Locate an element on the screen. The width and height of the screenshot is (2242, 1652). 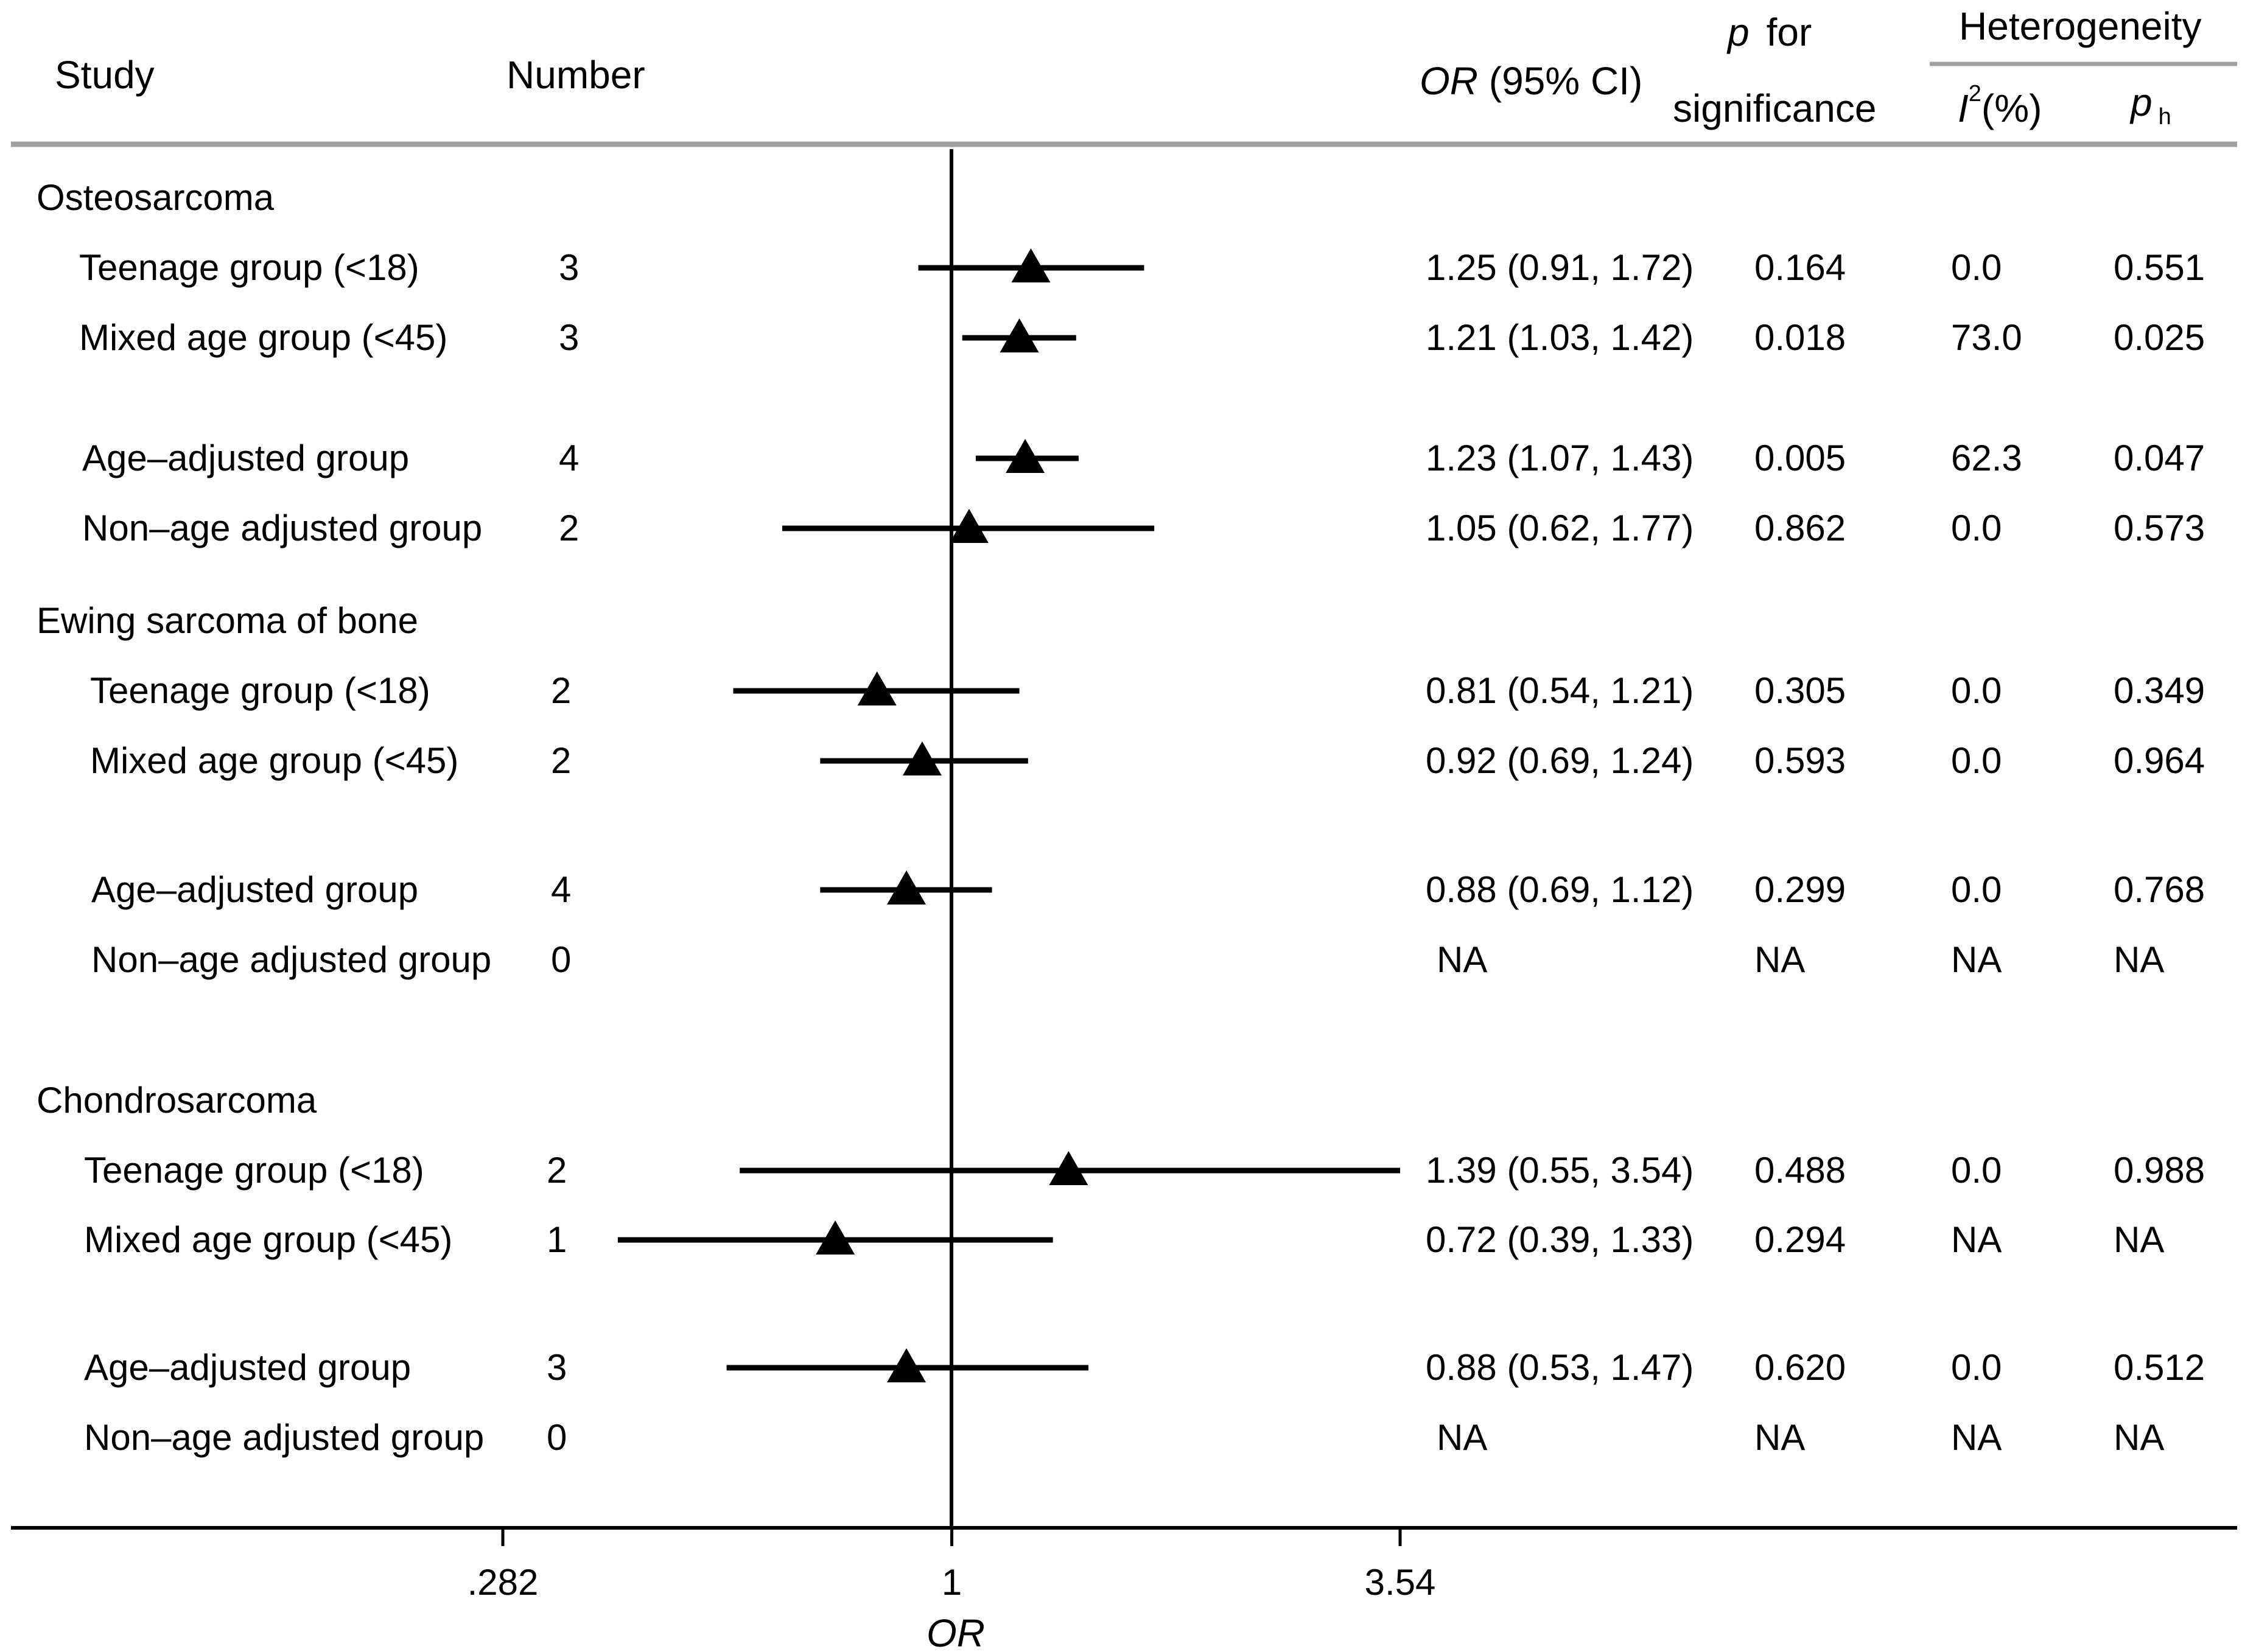
header-ph-italic: p is located at coordinates (2141, 102).